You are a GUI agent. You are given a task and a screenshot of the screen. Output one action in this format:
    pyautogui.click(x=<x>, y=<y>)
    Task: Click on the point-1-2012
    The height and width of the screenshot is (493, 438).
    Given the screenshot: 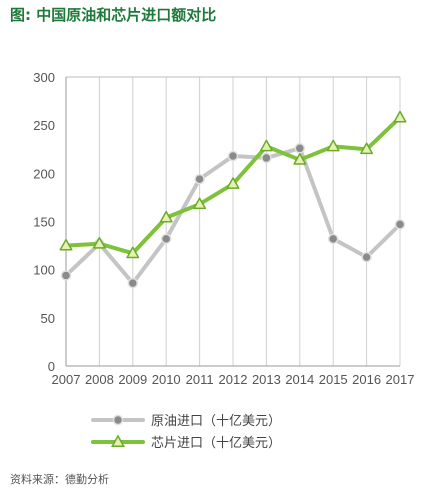 What is the action you would take?
    pyautogui.click(x=233, y=156)
    